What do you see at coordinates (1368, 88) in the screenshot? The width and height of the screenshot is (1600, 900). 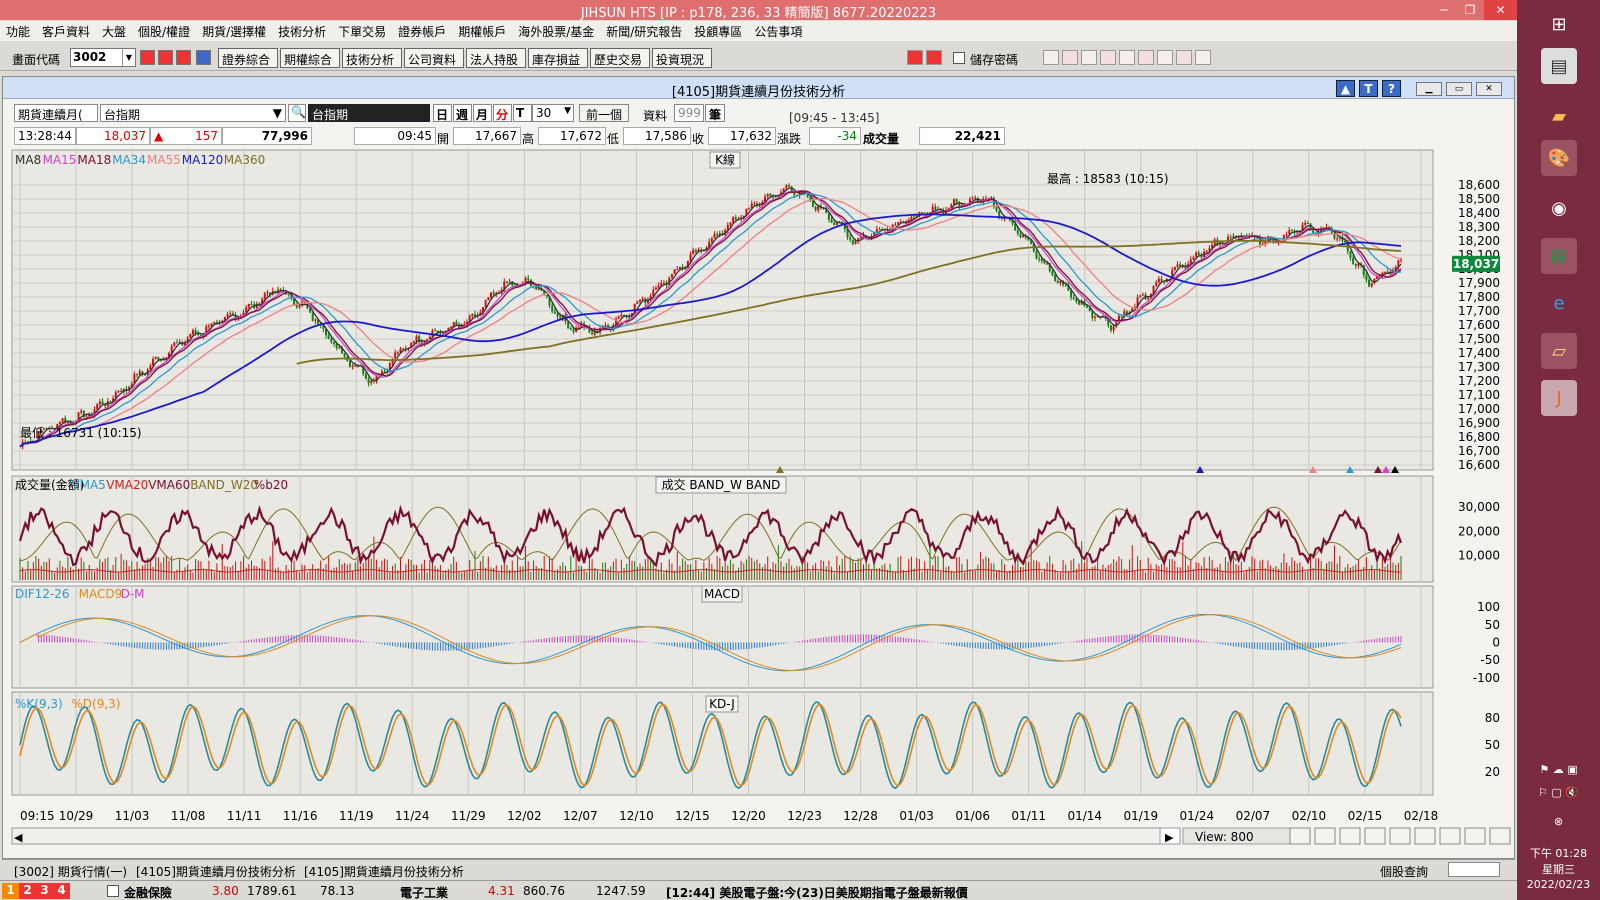 I see `text-icon: T` at bounding box center [1368, 88].